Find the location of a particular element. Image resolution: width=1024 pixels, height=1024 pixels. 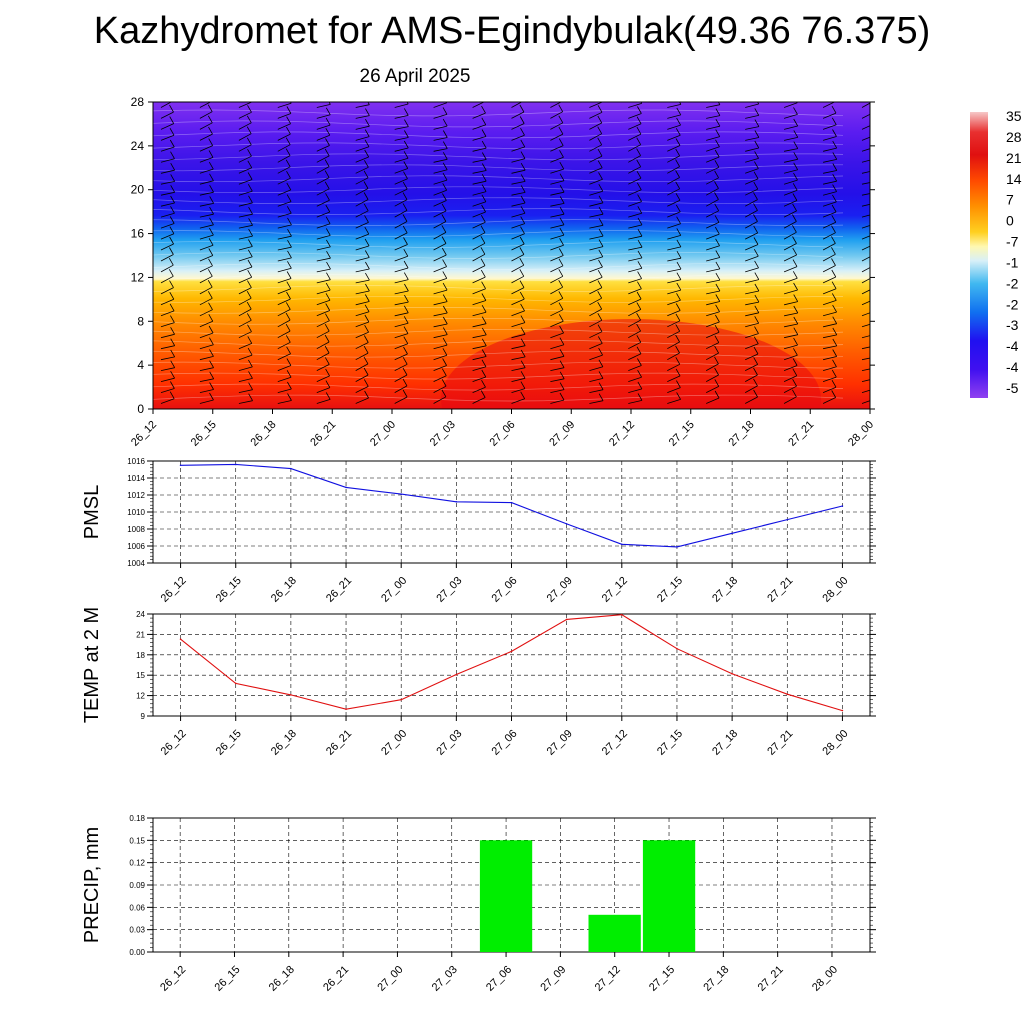

y-tick-label: 24 is located at coordinates (140, 614).